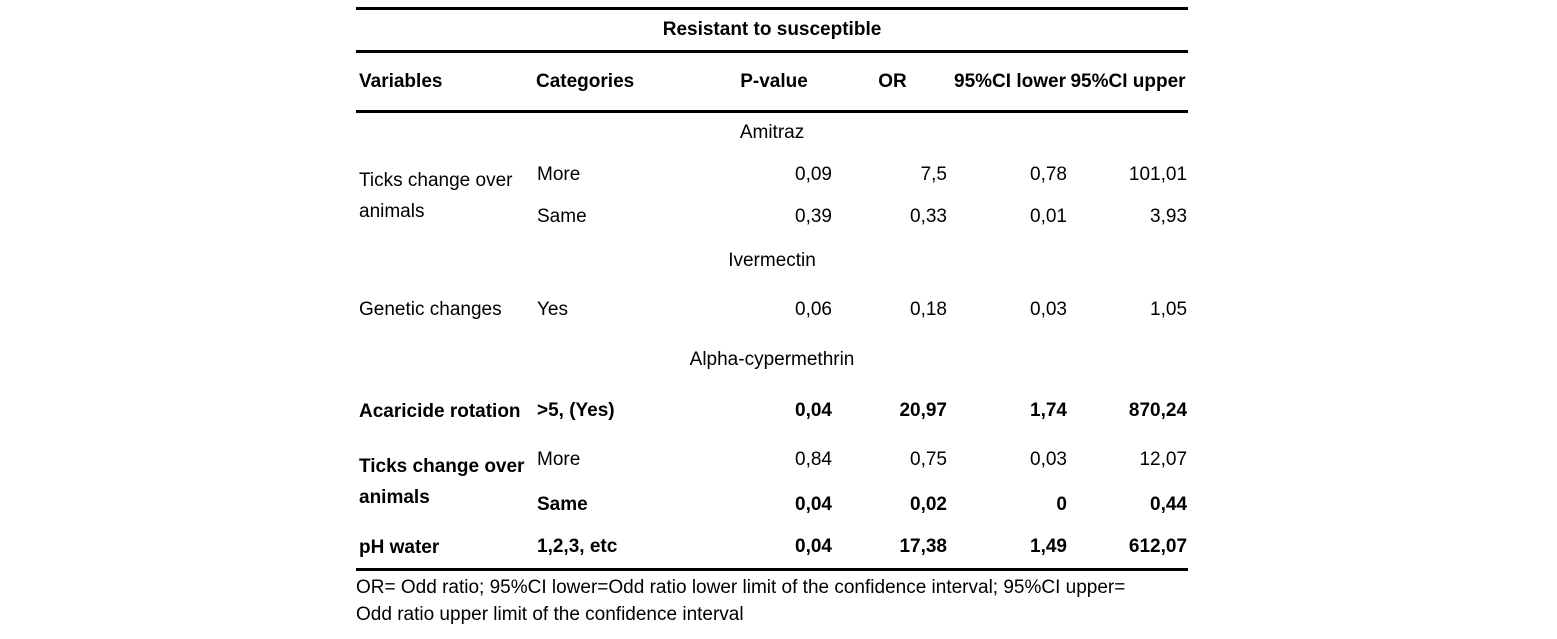  I want to click on section-row-amitraz: Amitraz, so click(772, 133).